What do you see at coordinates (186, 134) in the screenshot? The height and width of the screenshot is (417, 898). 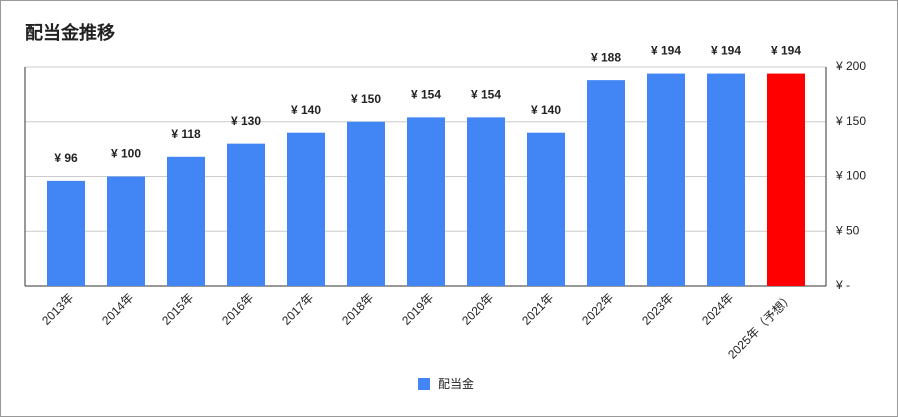 I see `value-label: ¥ 118` at bounding box center [186, 134].